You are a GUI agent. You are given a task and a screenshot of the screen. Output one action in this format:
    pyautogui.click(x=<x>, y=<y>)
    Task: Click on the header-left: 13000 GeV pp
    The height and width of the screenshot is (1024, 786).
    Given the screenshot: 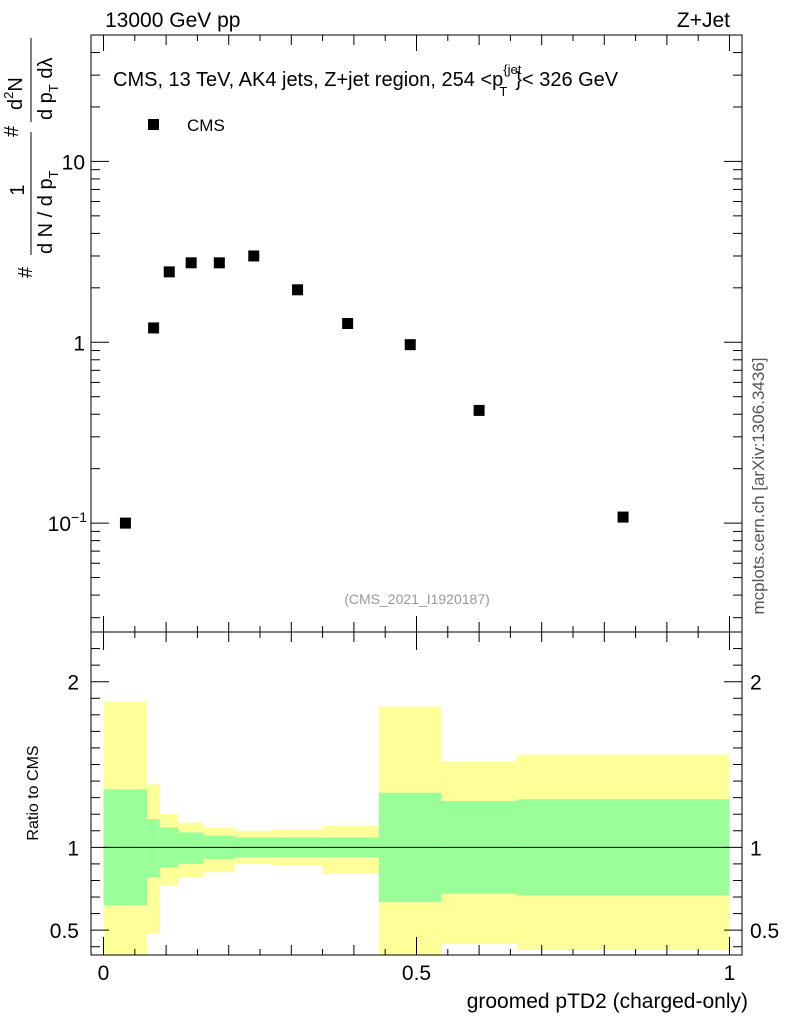 What is the action you would take?
    pyautogui.click(x=172, y=20)
    